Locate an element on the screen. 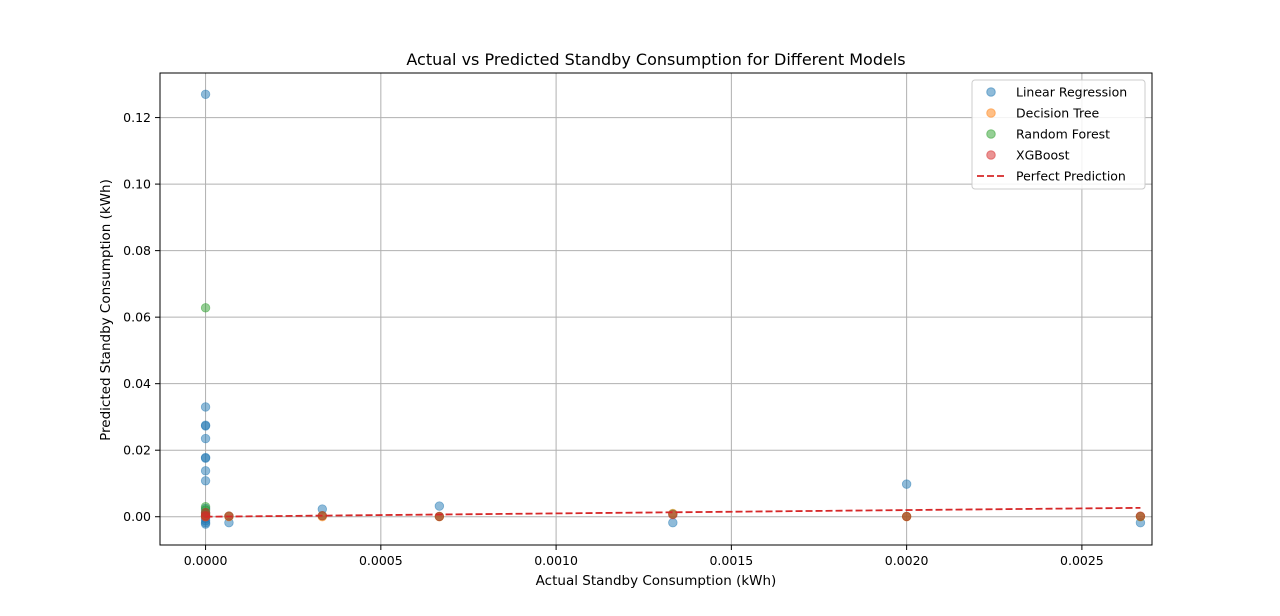 This screenshot has width=1280, height=616. legend-marker-linear-regression is located at coordinates (991, 92).